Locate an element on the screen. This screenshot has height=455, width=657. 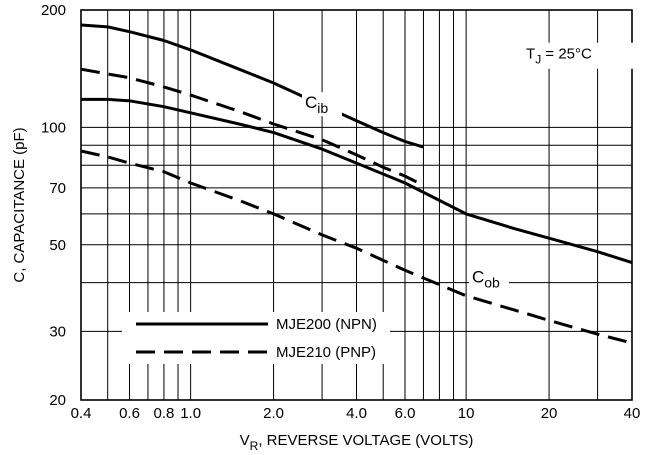
x-tick-label: 4.0 is located at coordinates (356, 413).